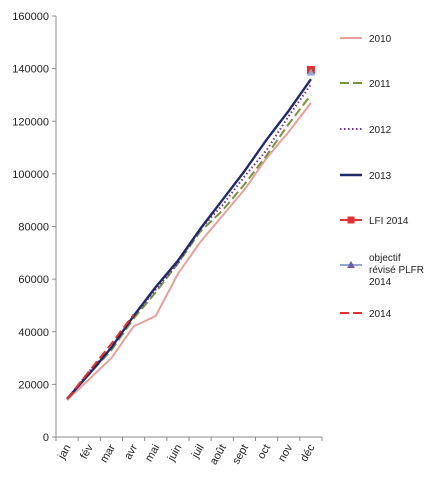 This screenshot has height=486, width=433. What do you see at coordinates (33, 333) in the screenshot?
I see `y-tick-label: 40000` at bounding box center [33, 333].